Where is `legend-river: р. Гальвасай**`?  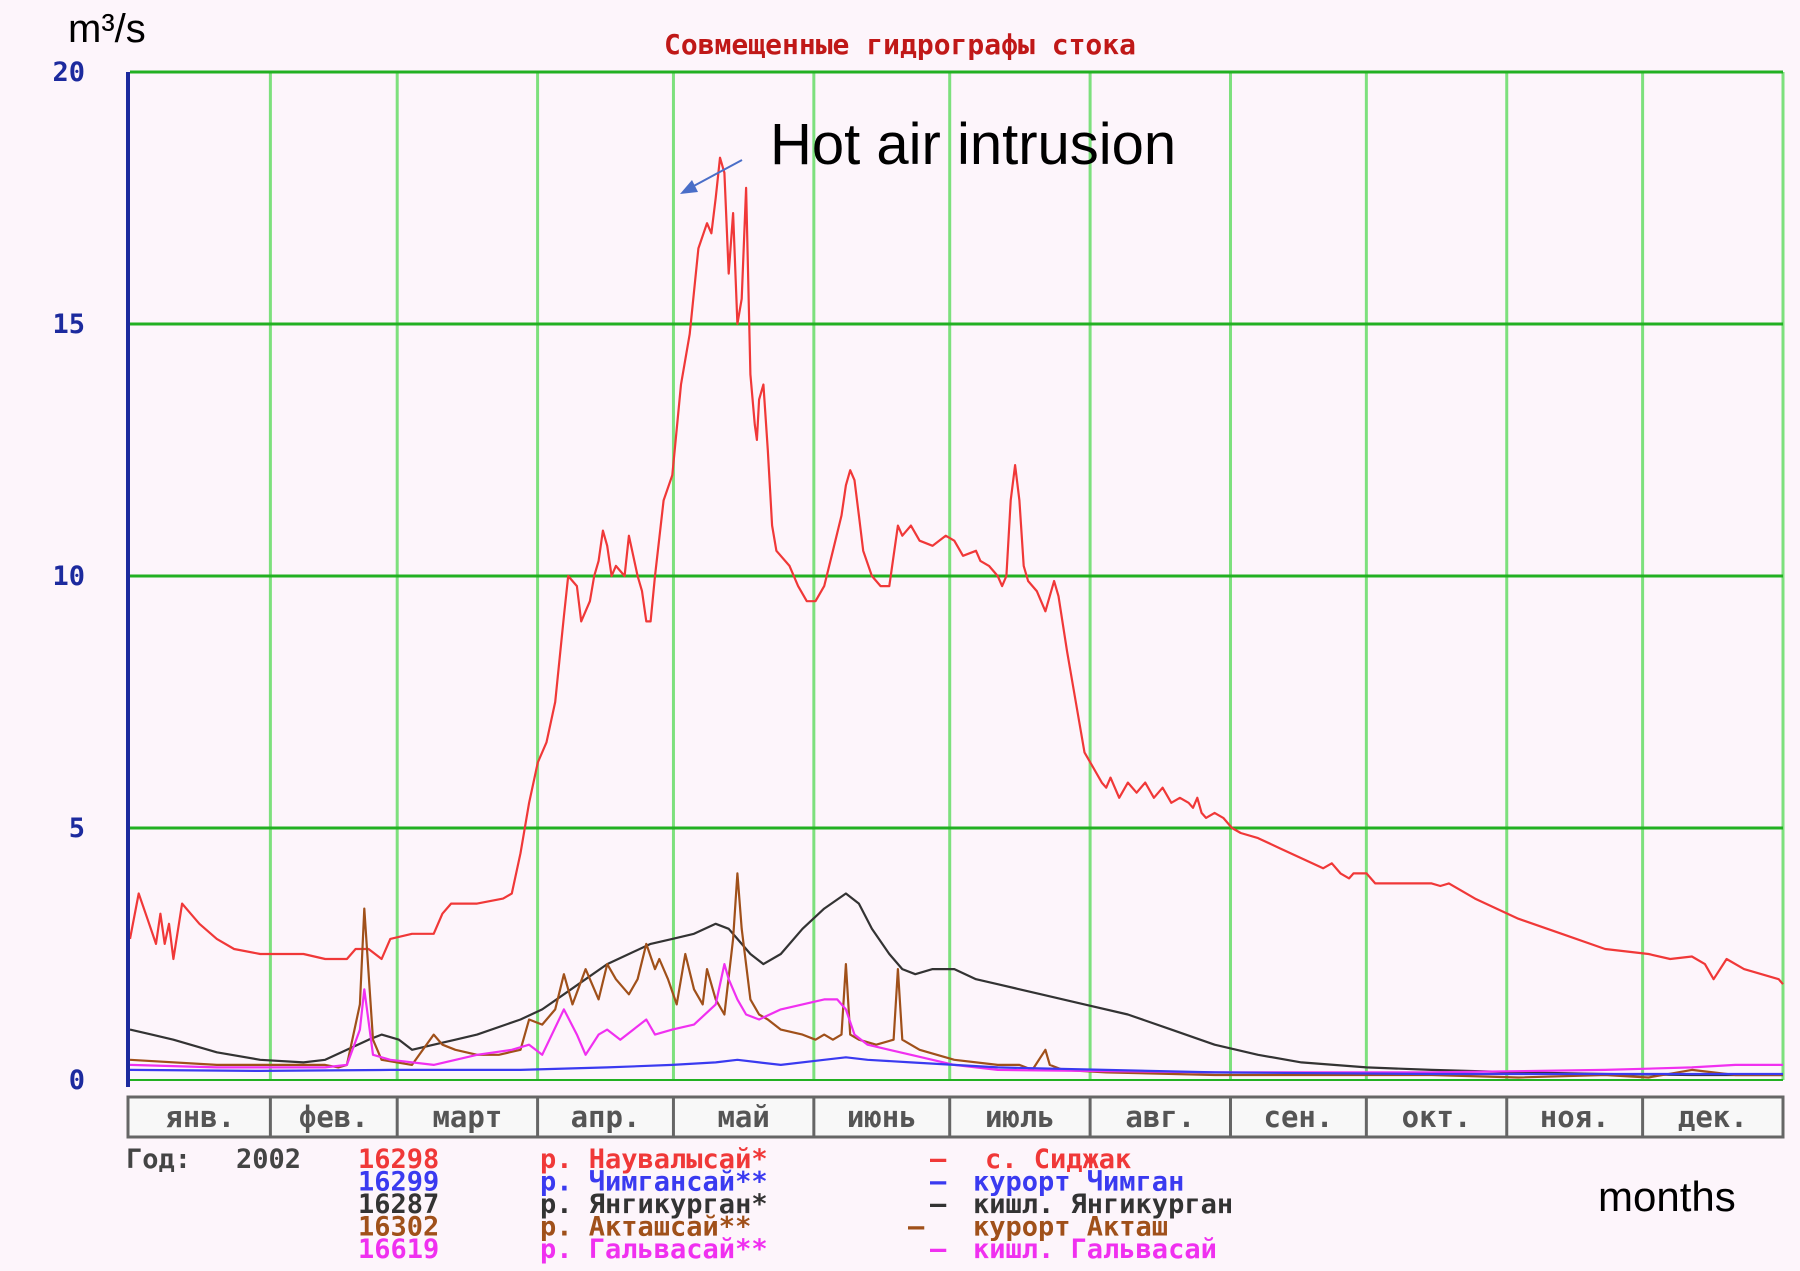
legend-river: р. Гальвасай** is located at coordinates (654, 1249).